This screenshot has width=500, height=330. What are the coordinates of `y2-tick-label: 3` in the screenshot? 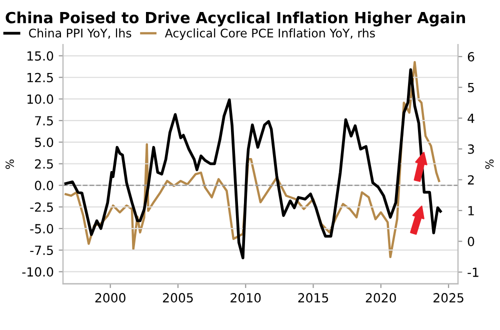 It's located at (471, 149).